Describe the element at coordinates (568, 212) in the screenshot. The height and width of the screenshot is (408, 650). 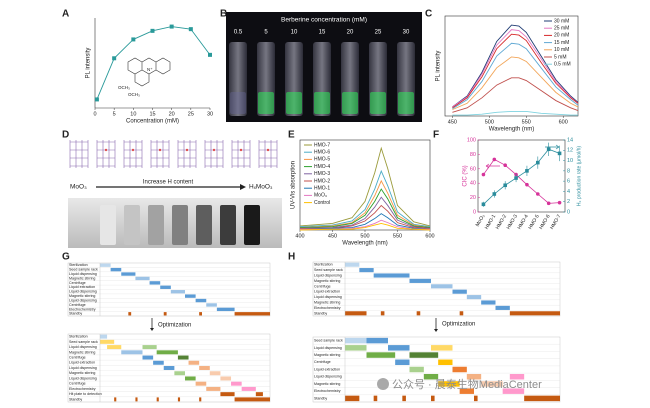
I see `y2-tick-label: 0` at that location.